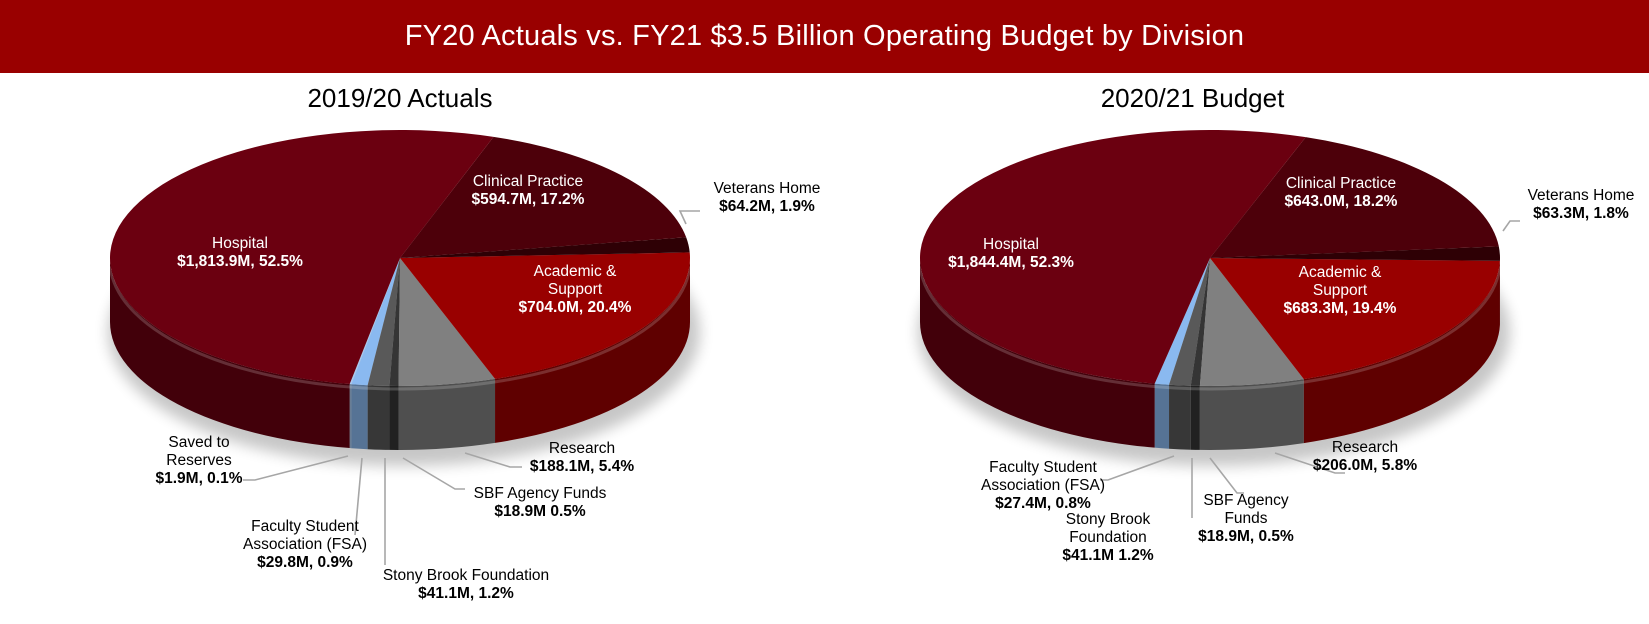  Describe the element at coordinates (400, 98) in the screenshot. I see `chart-title: 2019/20 Actuals` at that location.